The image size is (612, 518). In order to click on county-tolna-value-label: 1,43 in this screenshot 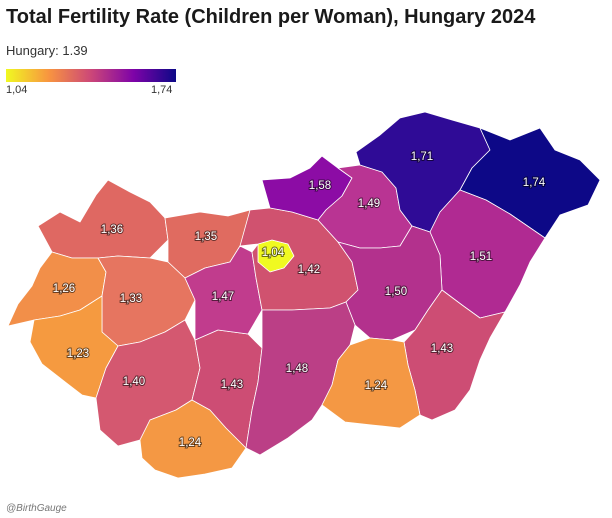, I will do `click(232, 385)`.